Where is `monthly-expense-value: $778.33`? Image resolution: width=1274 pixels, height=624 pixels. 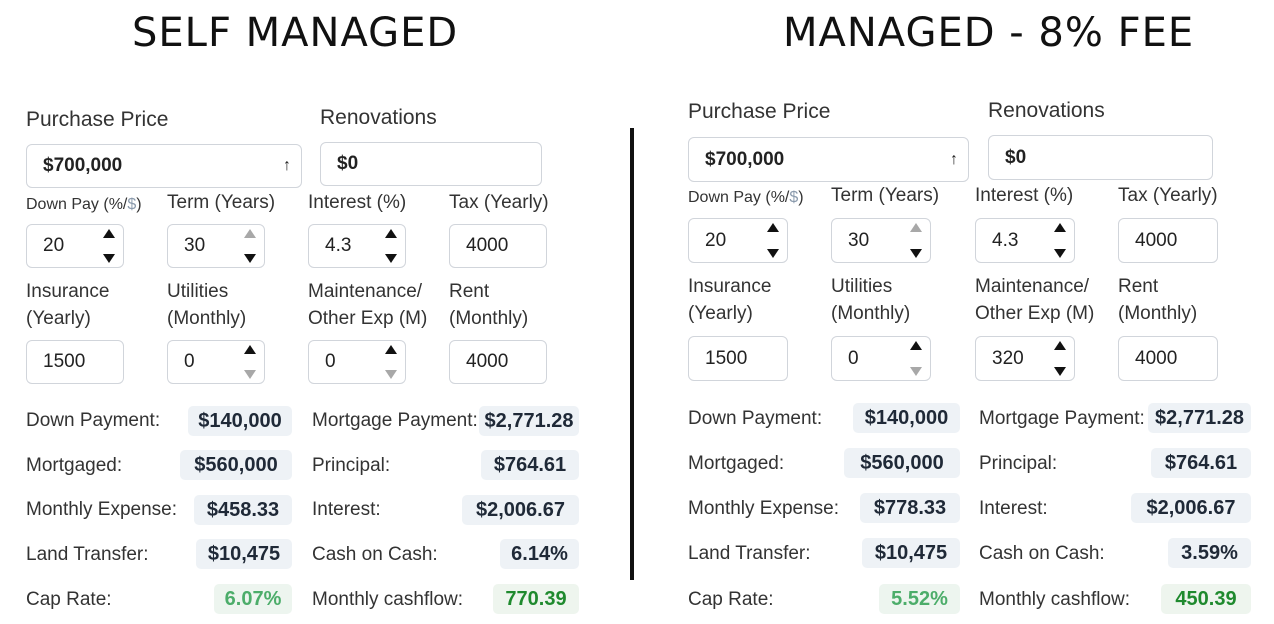
monthly-expense-value: $778.33 is located at coordinates (910, 508).